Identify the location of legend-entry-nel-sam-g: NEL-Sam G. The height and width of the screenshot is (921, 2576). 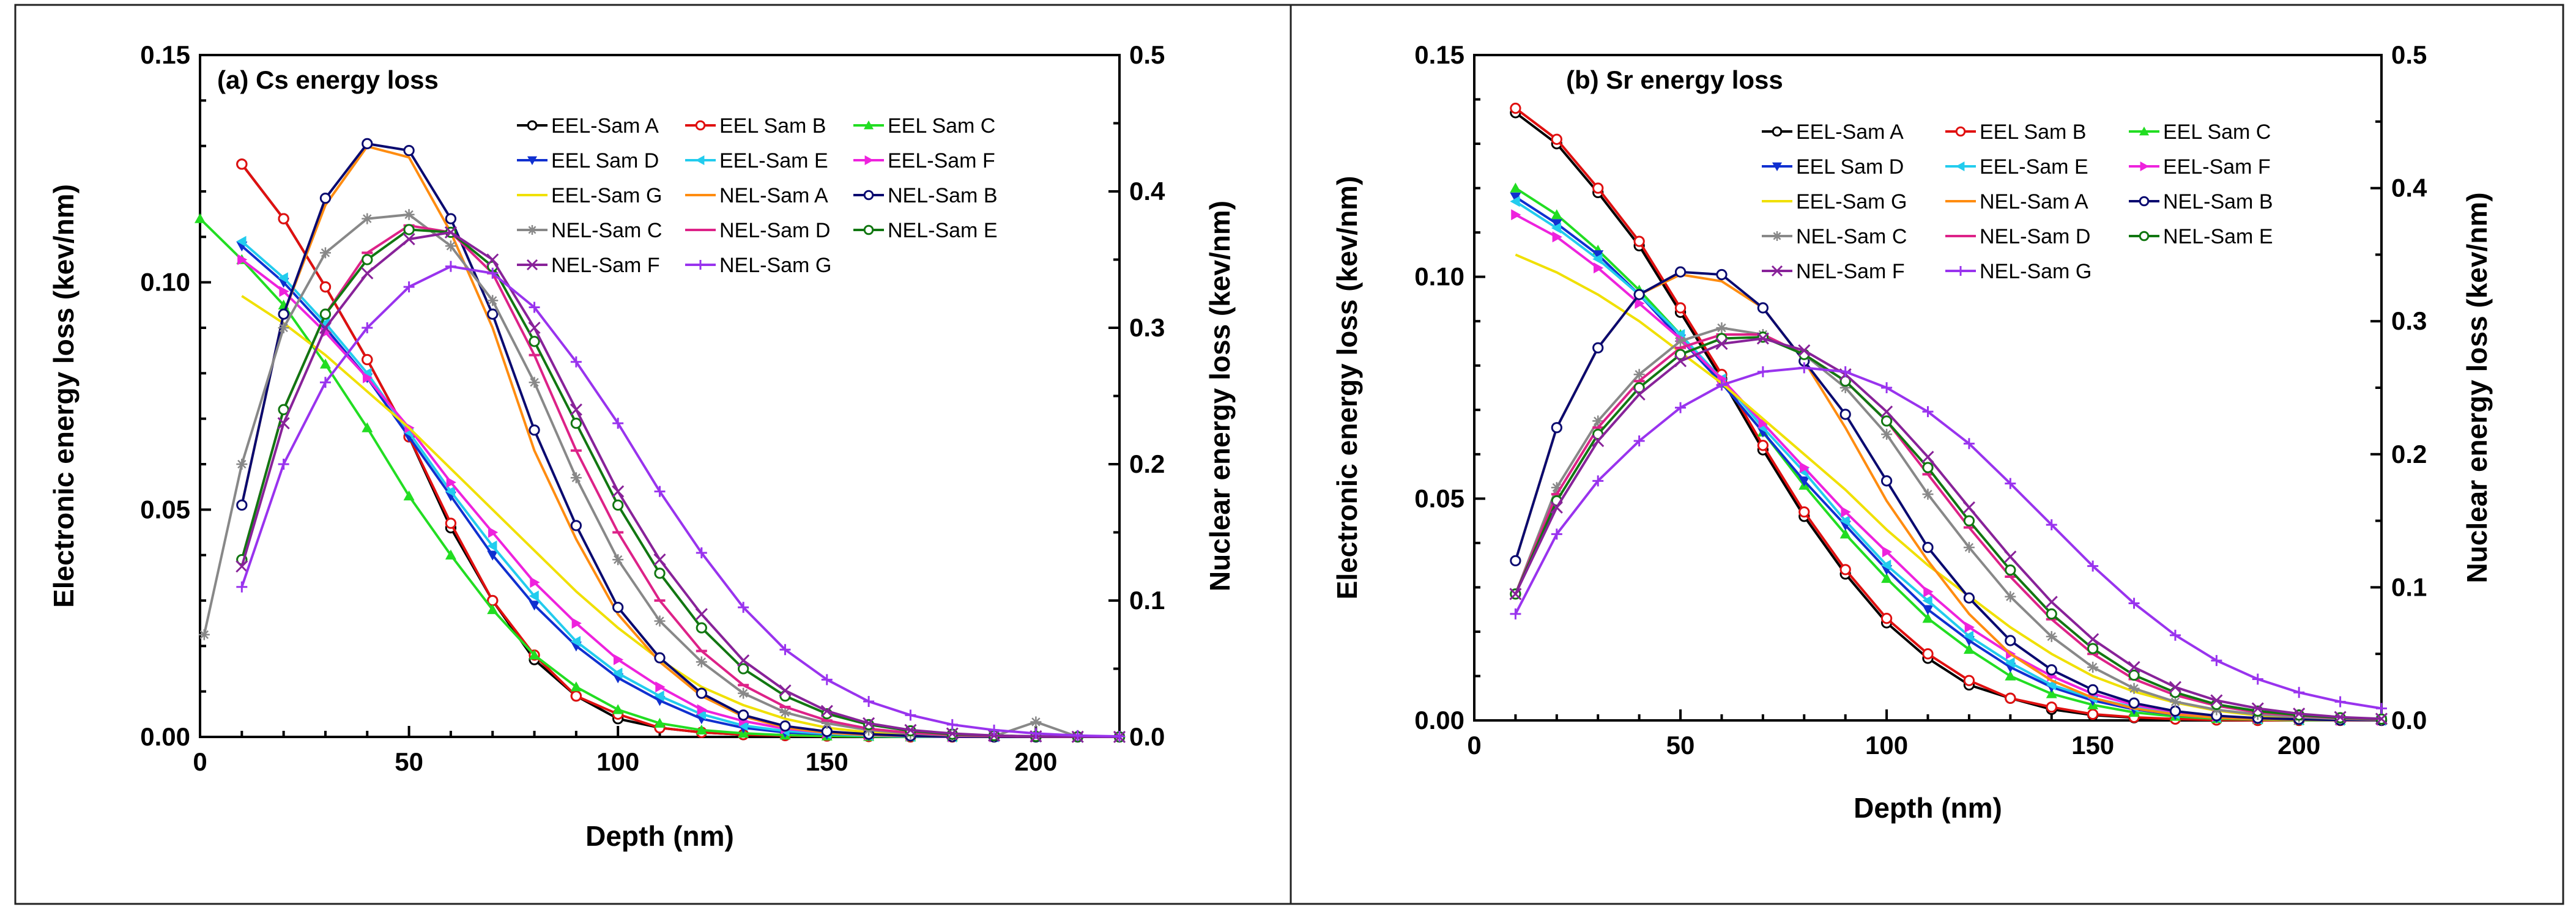
(2018, 271).